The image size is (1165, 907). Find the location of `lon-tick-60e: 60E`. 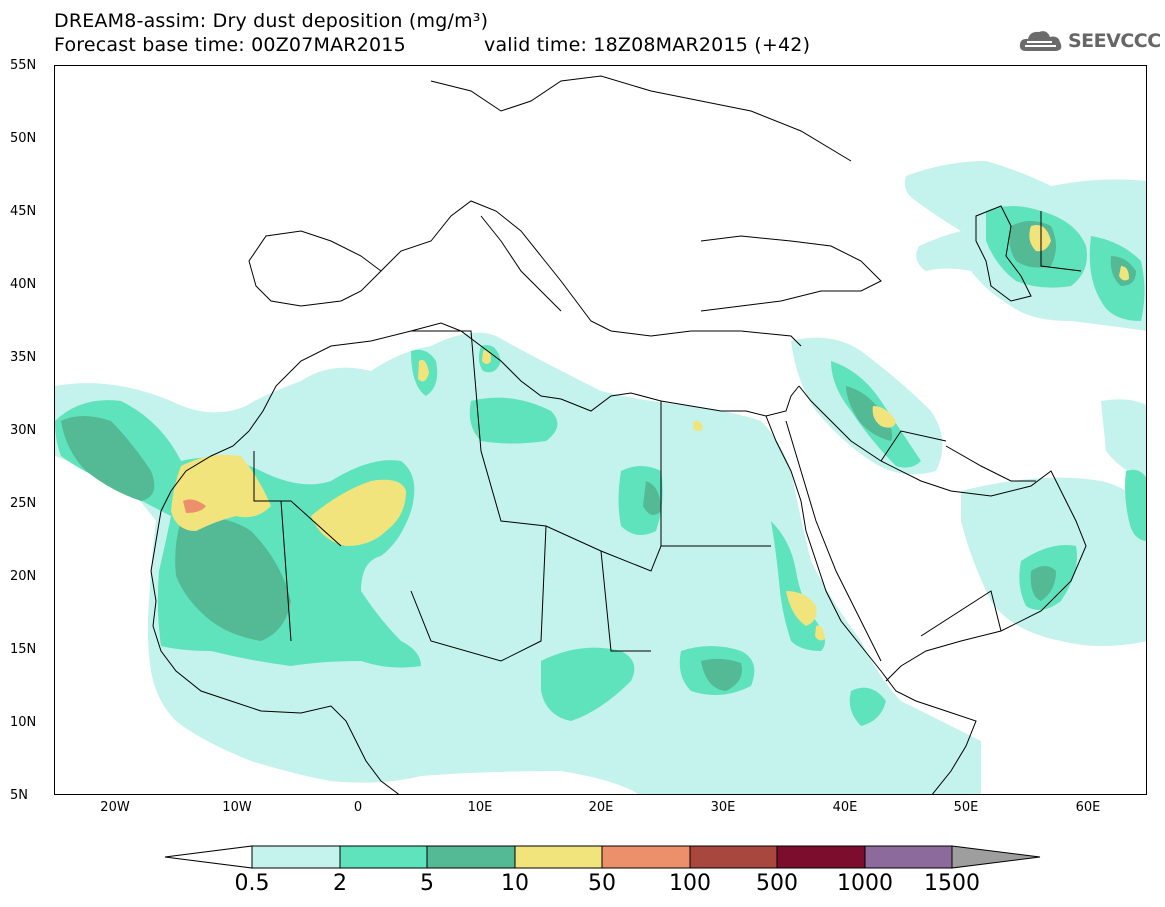

lon-tick-60e: 60E is located at coordinates (1088, 807).